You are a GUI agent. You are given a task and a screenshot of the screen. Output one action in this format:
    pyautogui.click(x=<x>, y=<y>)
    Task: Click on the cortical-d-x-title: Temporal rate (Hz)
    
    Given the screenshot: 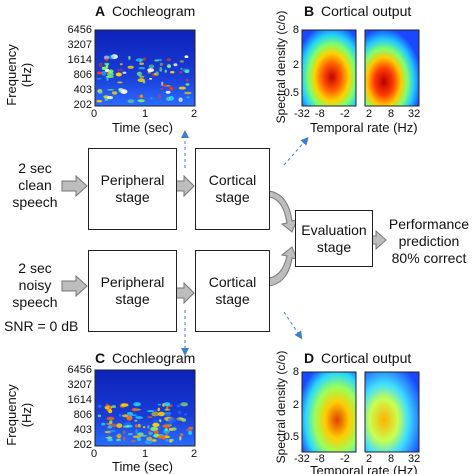 What is the action you would take?
    pyautogui.click(x=364, y=468)
    